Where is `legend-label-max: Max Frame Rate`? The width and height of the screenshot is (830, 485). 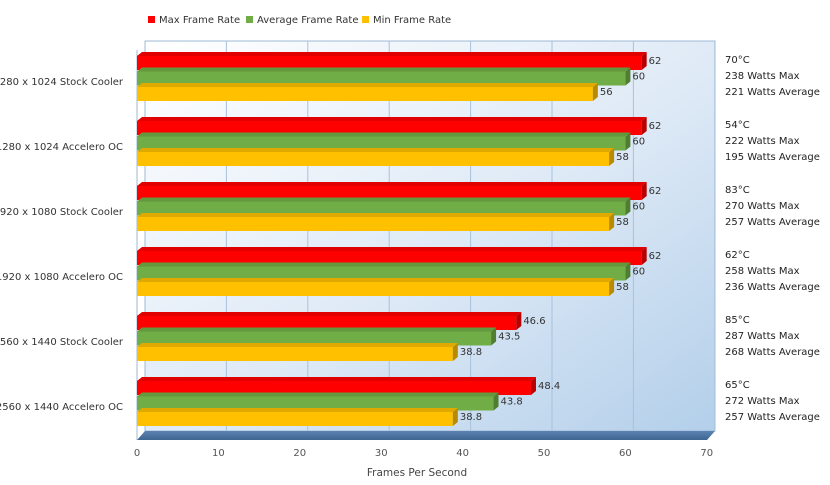
legend-label-max: Max Frame Rate is located at coordinates (199, 20).